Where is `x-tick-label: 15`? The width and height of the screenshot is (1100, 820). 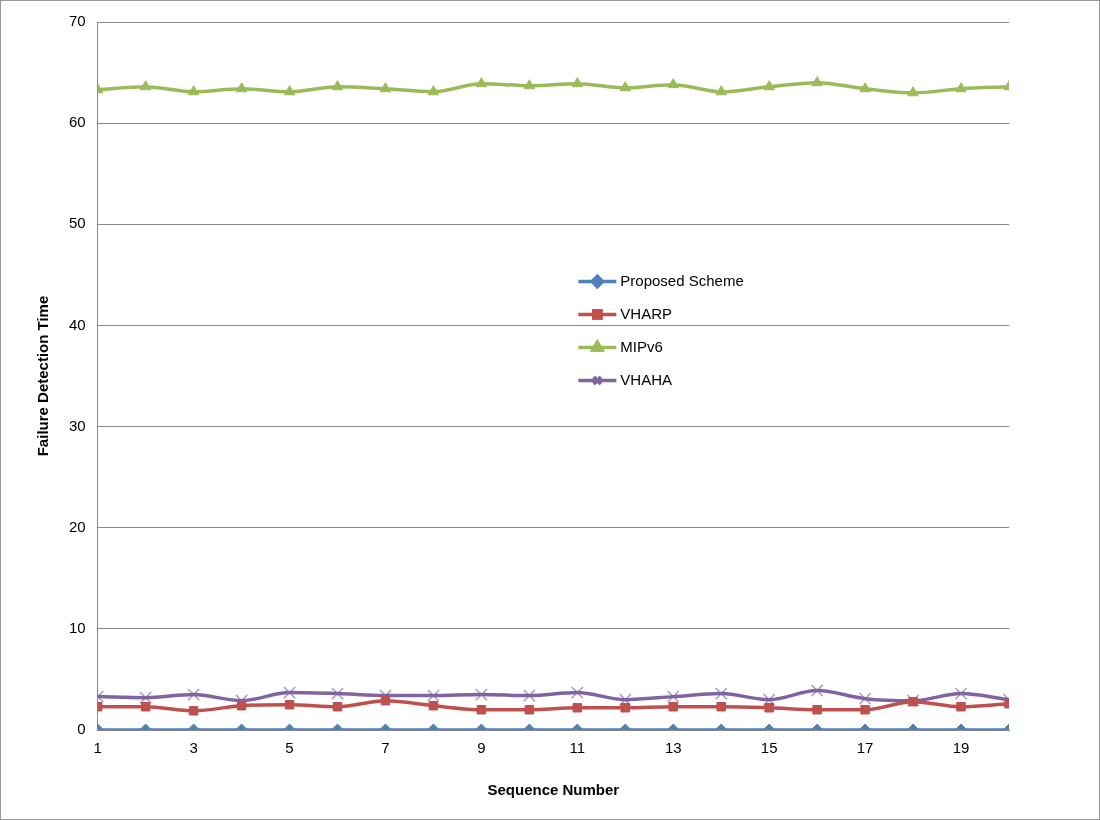 x-tick-label: 15 is located at coordinates (769, 748).